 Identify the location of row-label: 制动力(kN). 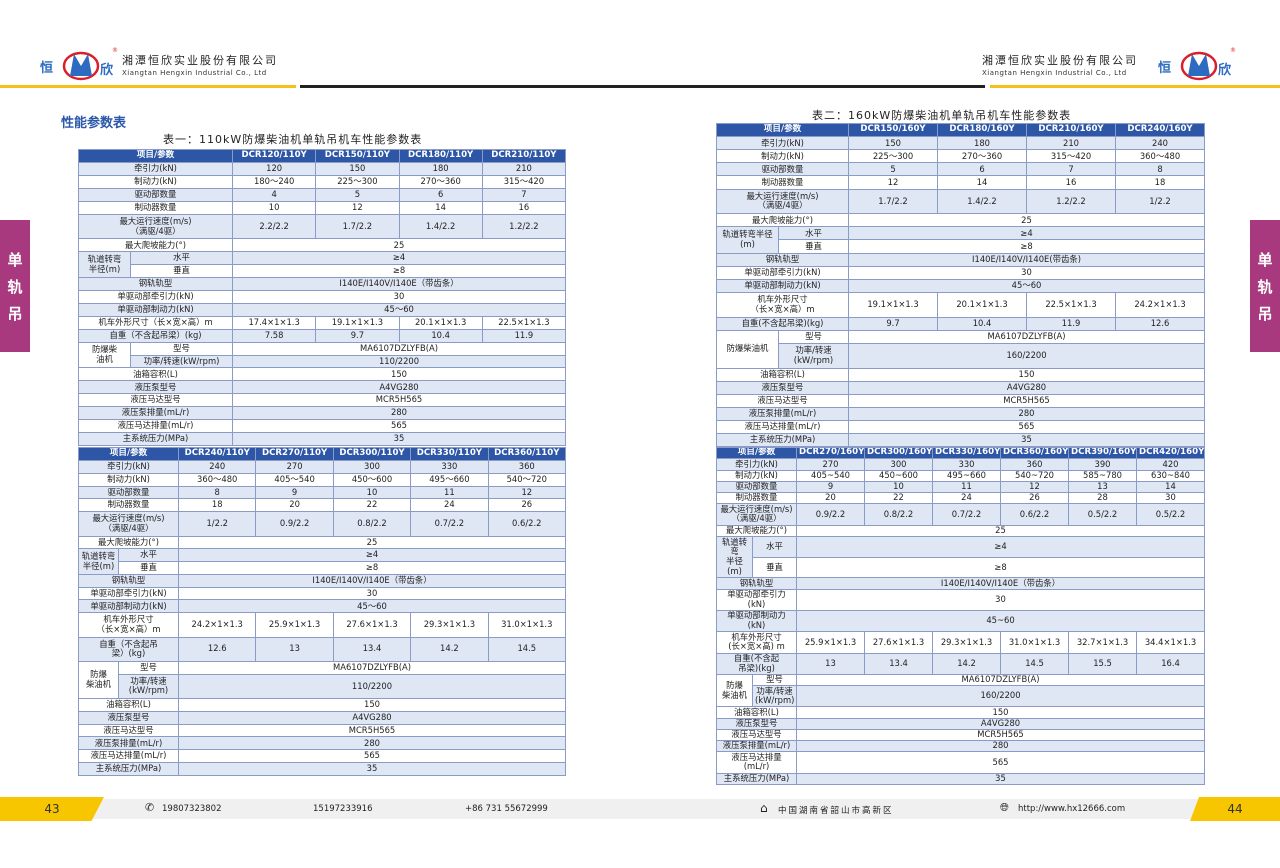
(782, 156).